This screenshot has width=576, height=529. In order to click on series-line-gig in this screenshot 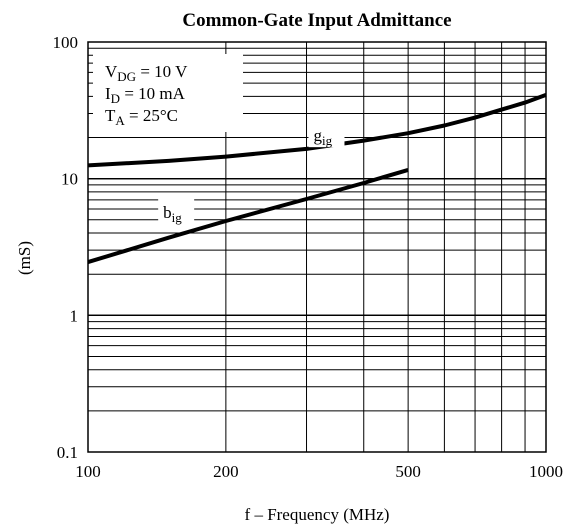, I will do `click(317, 130)`.